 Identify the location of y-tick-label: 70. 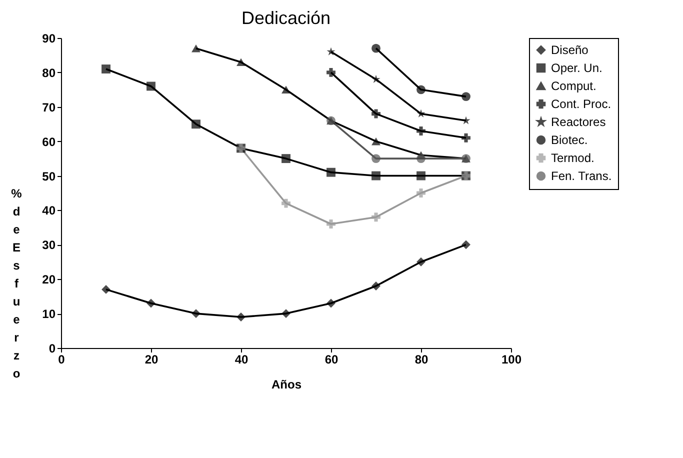
(49, 107).